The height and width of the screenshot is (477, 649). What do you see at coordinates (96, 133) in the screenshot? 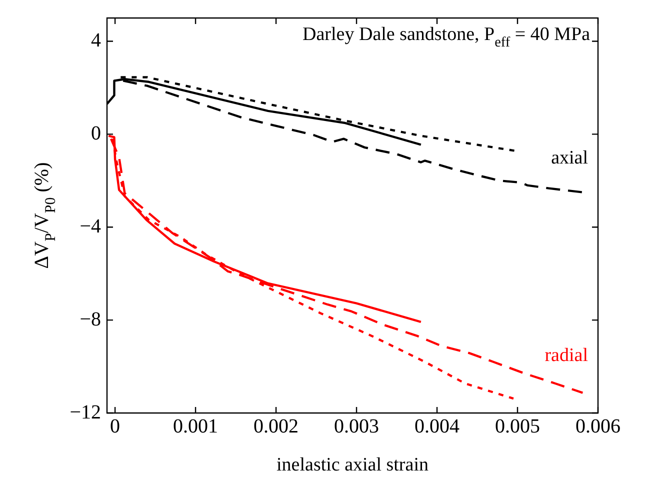
I see `y-tick-label: 0` at bounding box center [96, 133].